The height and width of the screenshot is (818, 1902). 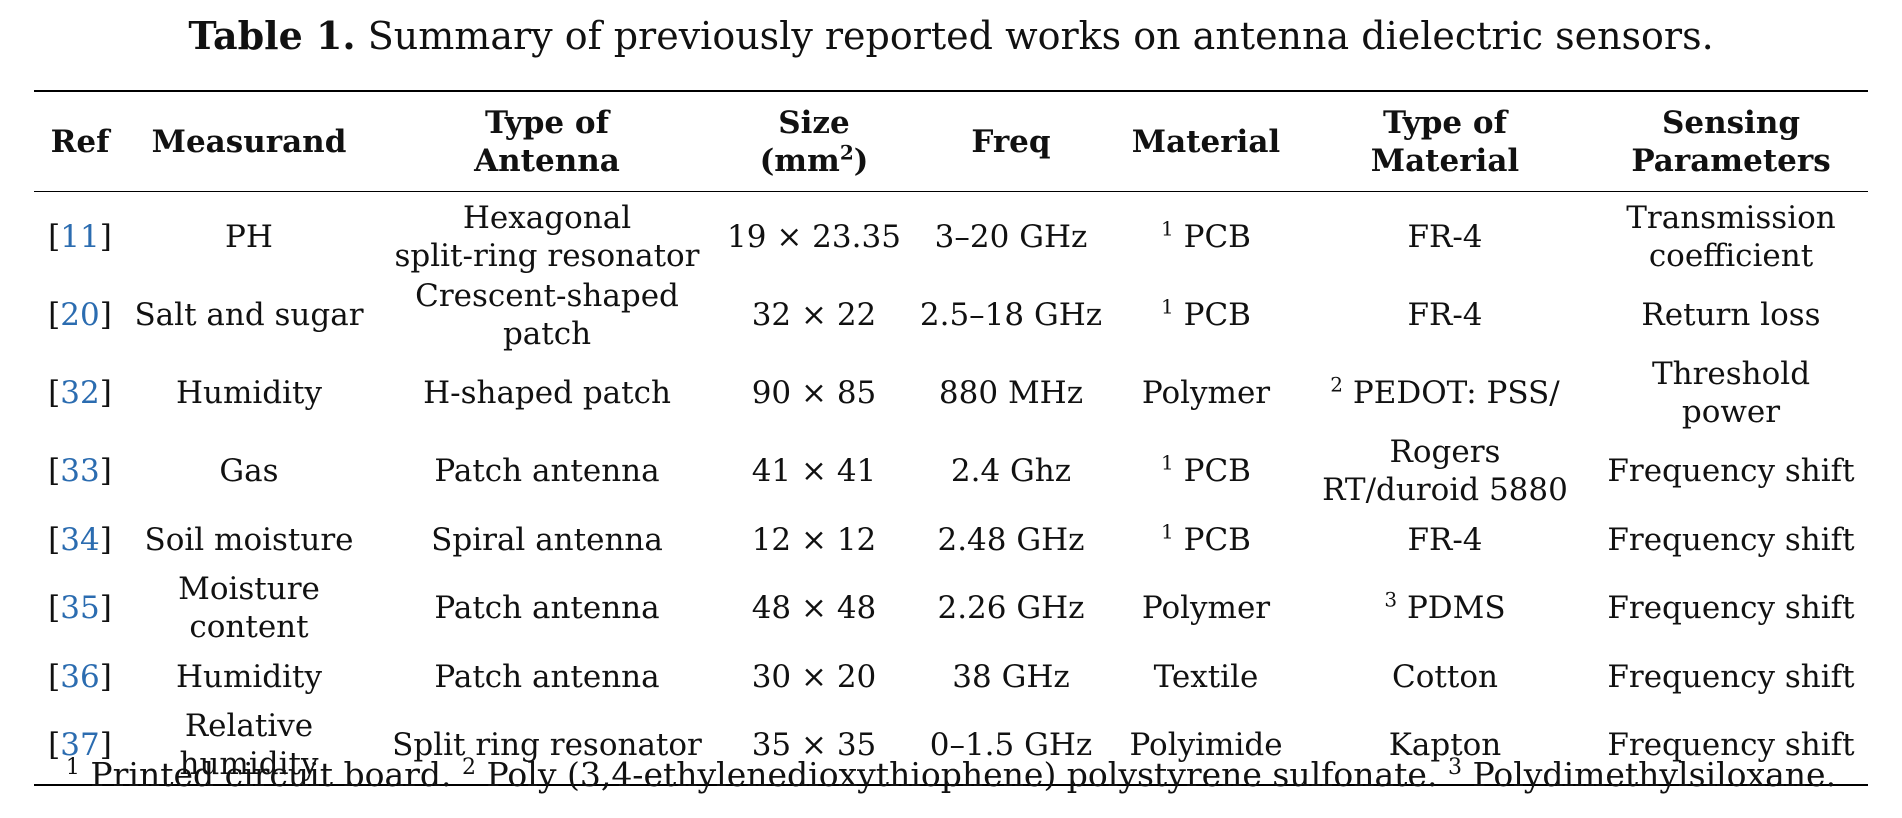 I want to click on cell-ref: [20], so click(x=80, y=315).